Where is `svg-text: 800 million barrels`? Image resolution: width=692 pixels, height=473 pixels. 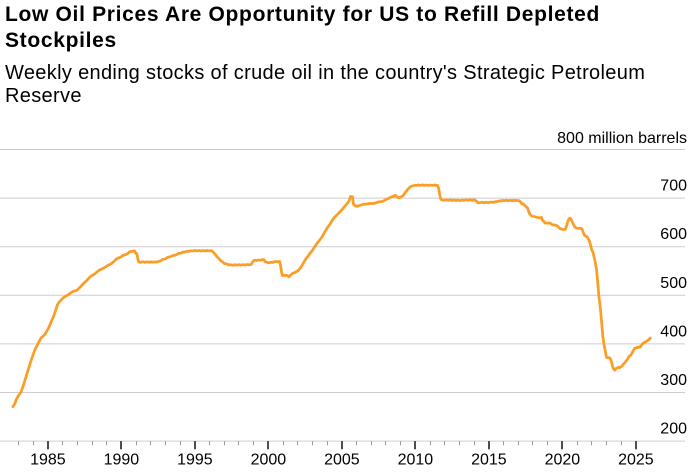 svg-text: 800 million barrels is located at coordinates (622, 138).